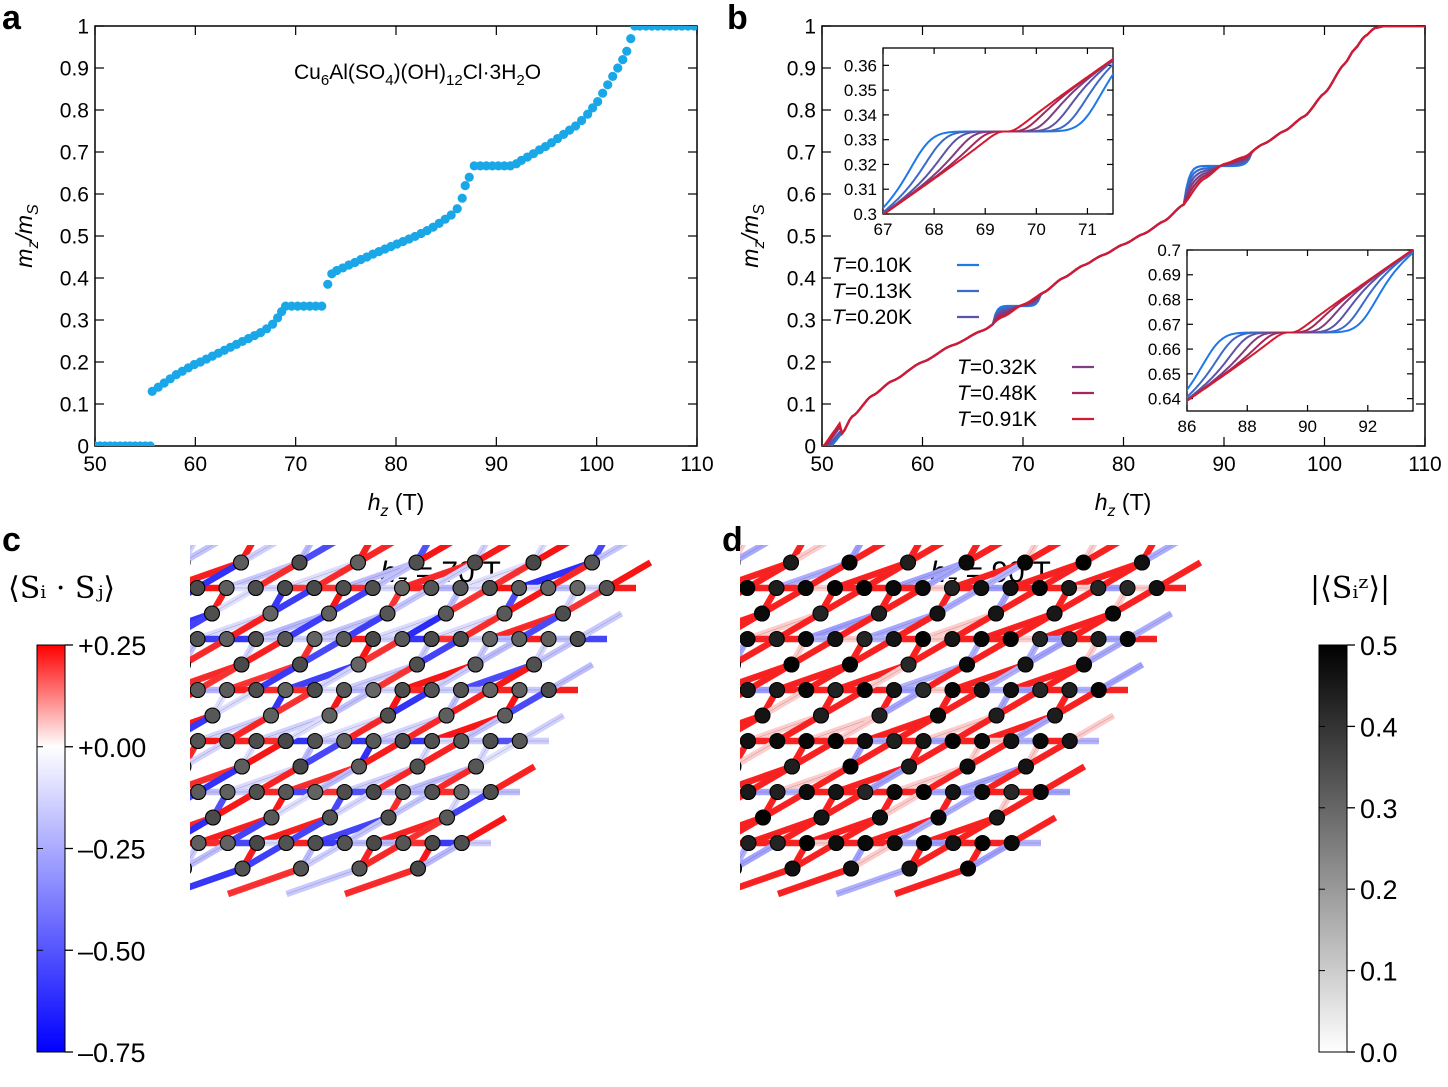 Image resolution: width=1448 pixels, height=1087 pixels. What do you see at coordinates (94, 464) in the screenshot?
I see `panel-a-xtick-label: 50` at bounding box center [94, 464].